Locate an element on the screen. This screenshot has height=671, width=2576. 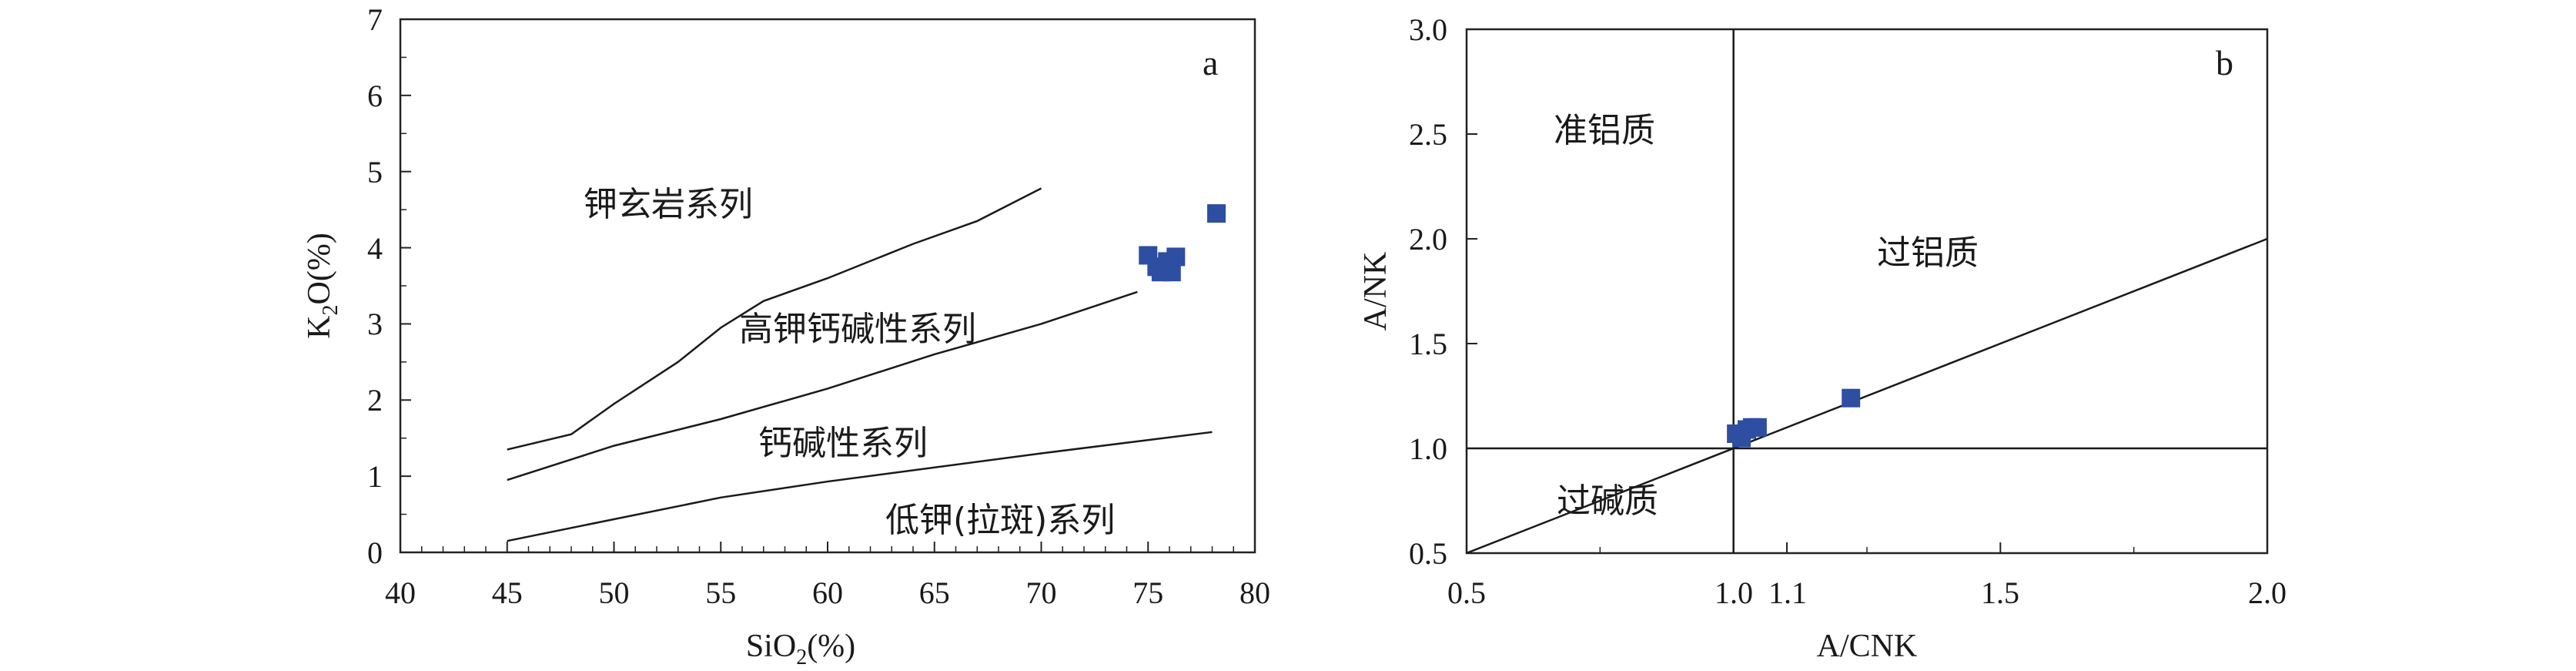
y-tick-label: 7 is located at coordinates (375, 19).